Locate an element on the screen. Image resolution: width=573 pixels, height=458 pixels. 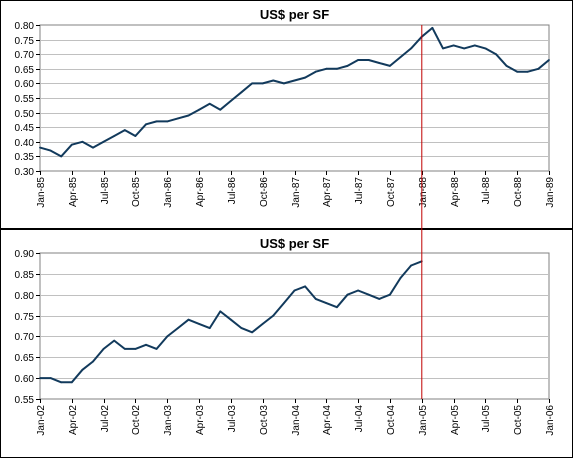
x-tick-label: Apr-86 is located at coordinates (200, 192).